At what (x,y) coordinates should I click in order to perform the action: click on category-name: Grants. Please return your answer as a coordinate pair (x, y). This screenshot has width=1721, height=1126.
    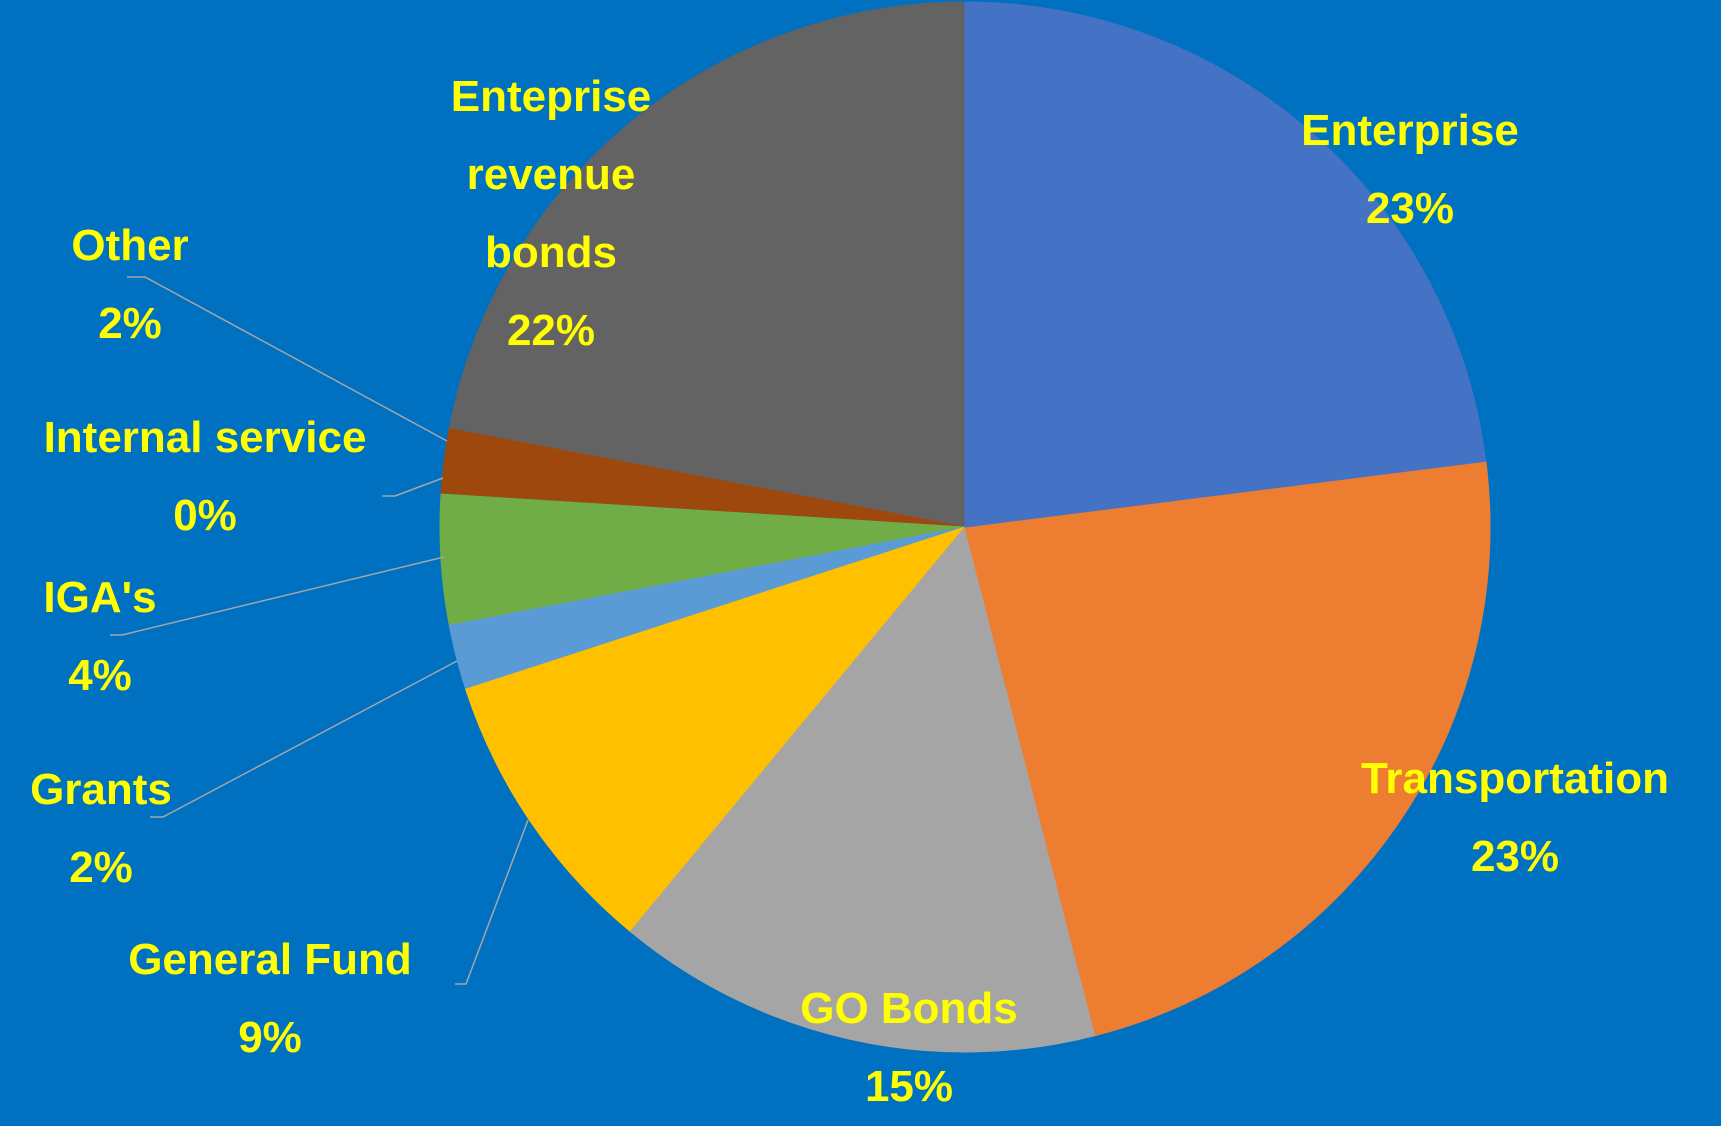
    Looking at the image, I should click on (101, 789).